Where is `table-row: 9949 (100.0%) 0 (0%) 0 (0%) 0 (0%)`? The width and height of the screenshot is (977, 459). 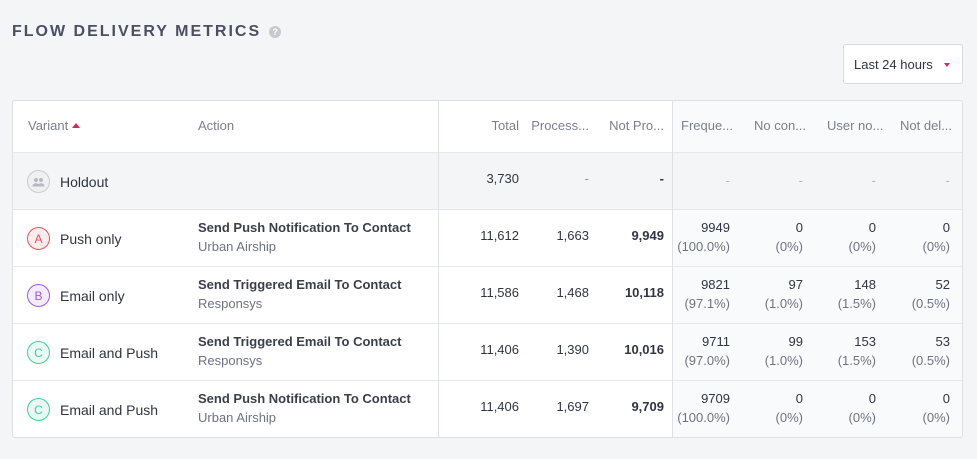
table-row: 9949 (100.0%) 0 (0%) 0 (0%) 0 (0%) is located at coordinates (817, 238).